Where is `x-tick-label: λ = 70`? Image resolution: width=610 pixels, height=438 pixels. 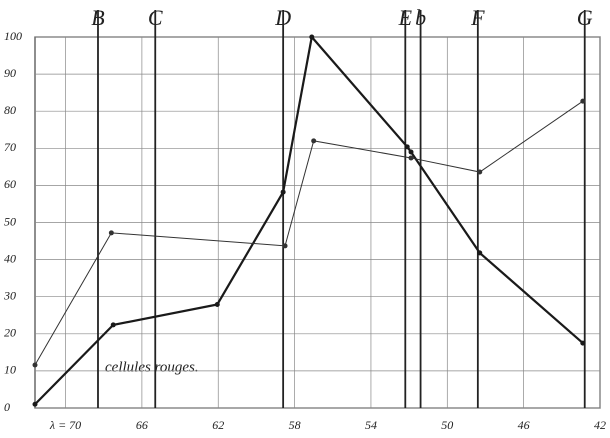 x-tick-label: λ = 70 is located at coordinates (65, 425).